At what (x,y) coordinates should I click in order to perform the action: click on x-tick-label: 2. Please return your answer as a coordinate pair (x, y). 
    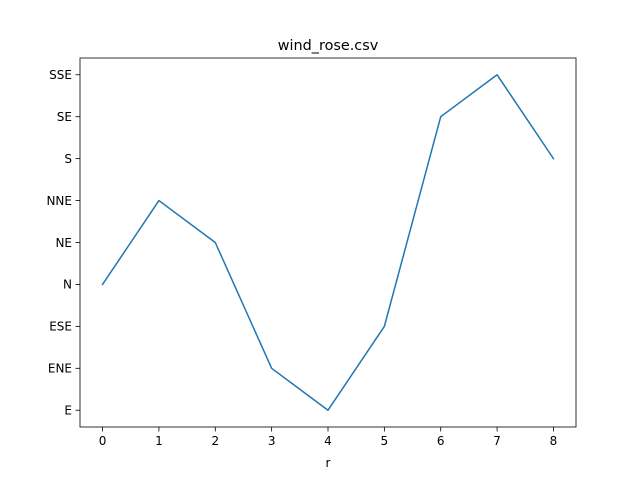
    Looking at the image, I should click on (215, 441).